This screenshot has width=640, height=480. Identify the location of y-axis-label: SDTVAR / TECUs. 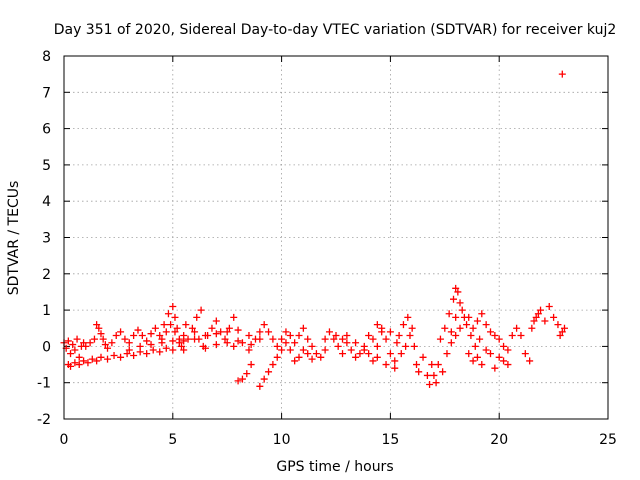
(14, 238).